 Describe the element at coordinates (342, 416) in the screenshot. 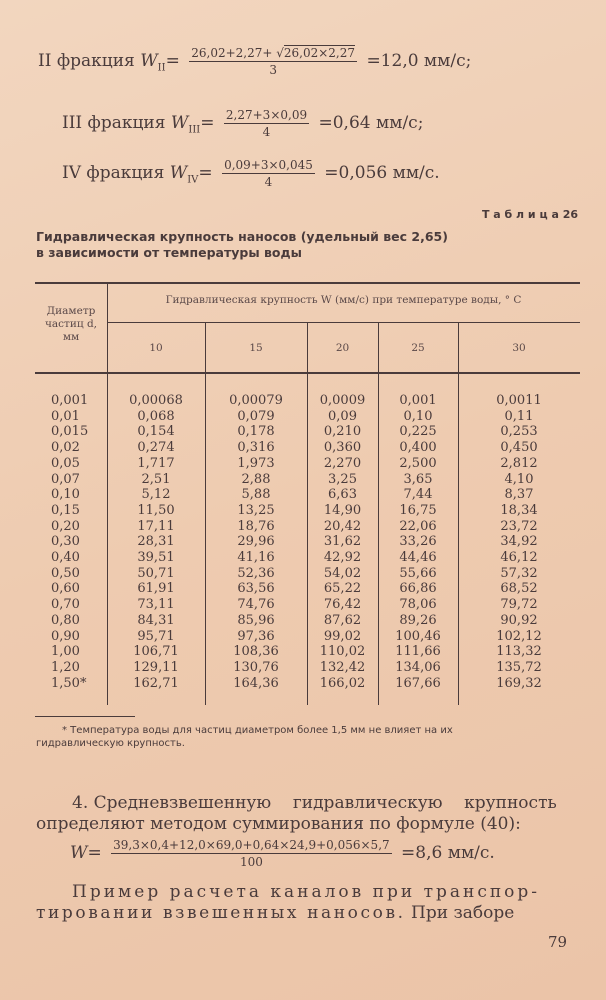

I see `cell-w-20c: 0,09` at that location.